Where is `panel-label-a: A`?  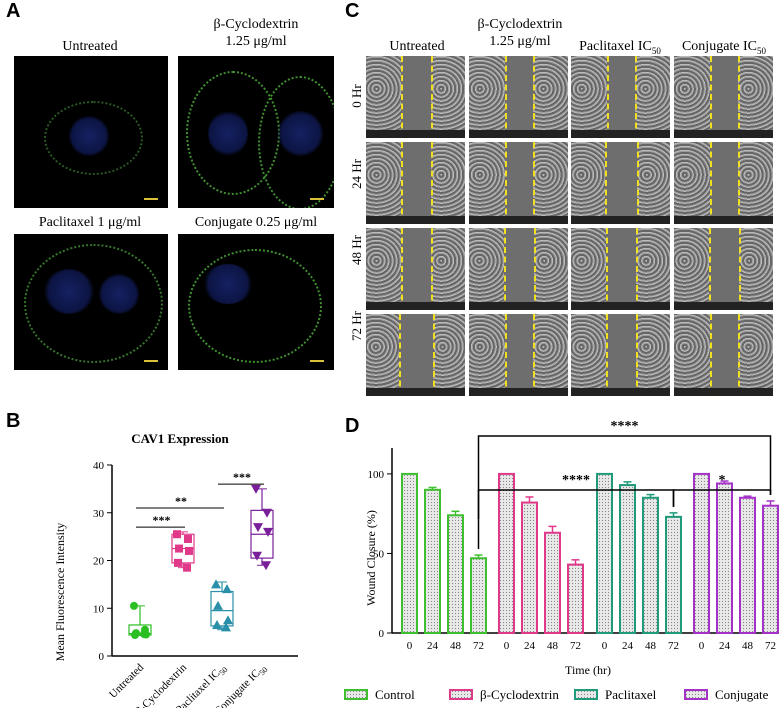 panel-label-a: A is located at coordinates (13, 11).